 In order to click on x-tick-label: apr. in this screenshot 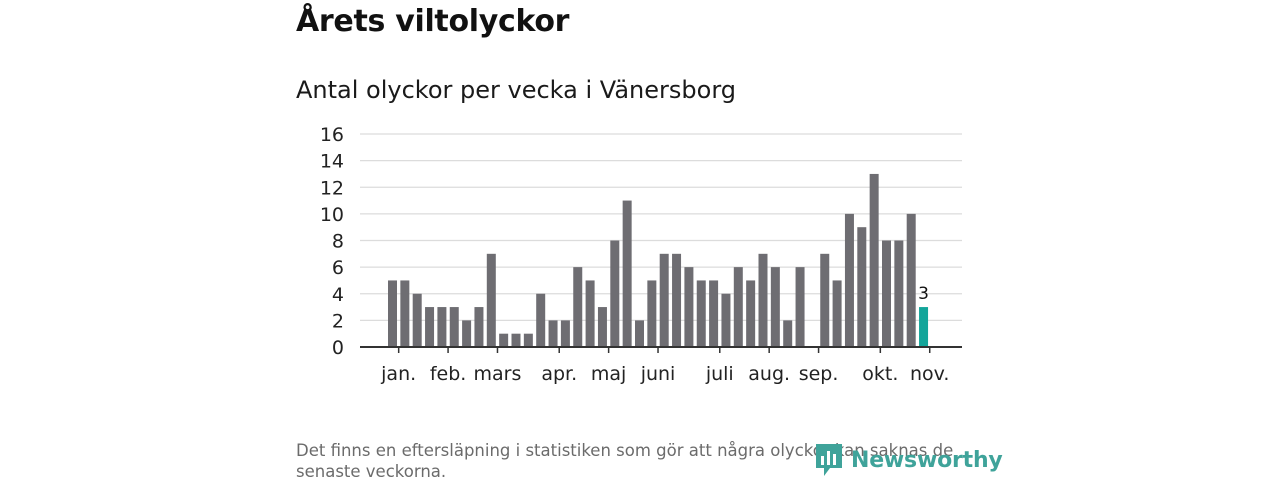, I will do `click(559, 374)`.